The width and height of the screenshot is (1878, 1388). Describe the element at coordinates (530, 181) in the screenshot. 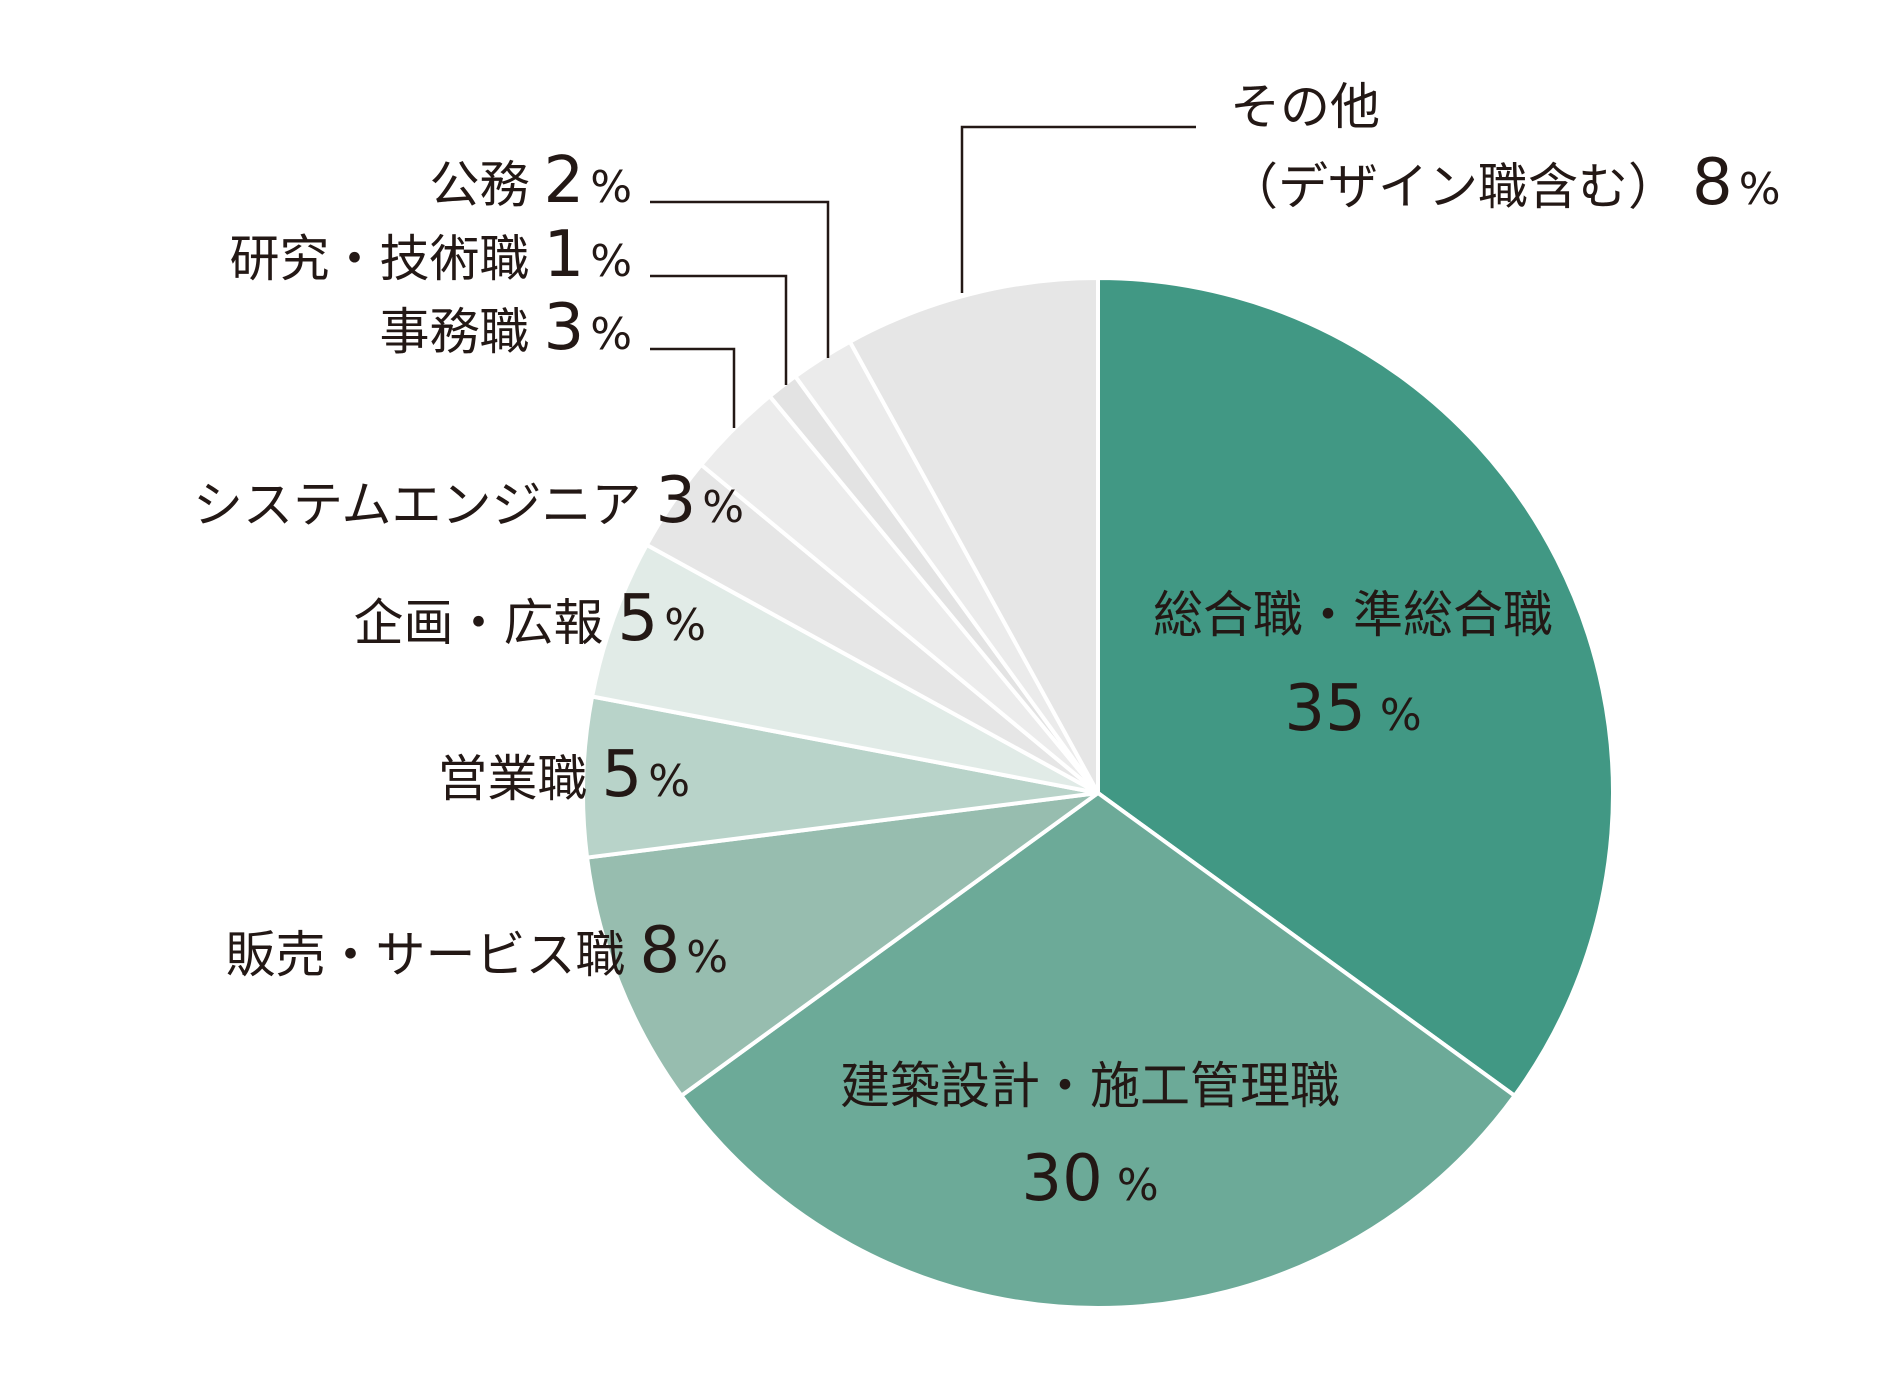

I see `slice-label-8: 公務 2%` at that location.